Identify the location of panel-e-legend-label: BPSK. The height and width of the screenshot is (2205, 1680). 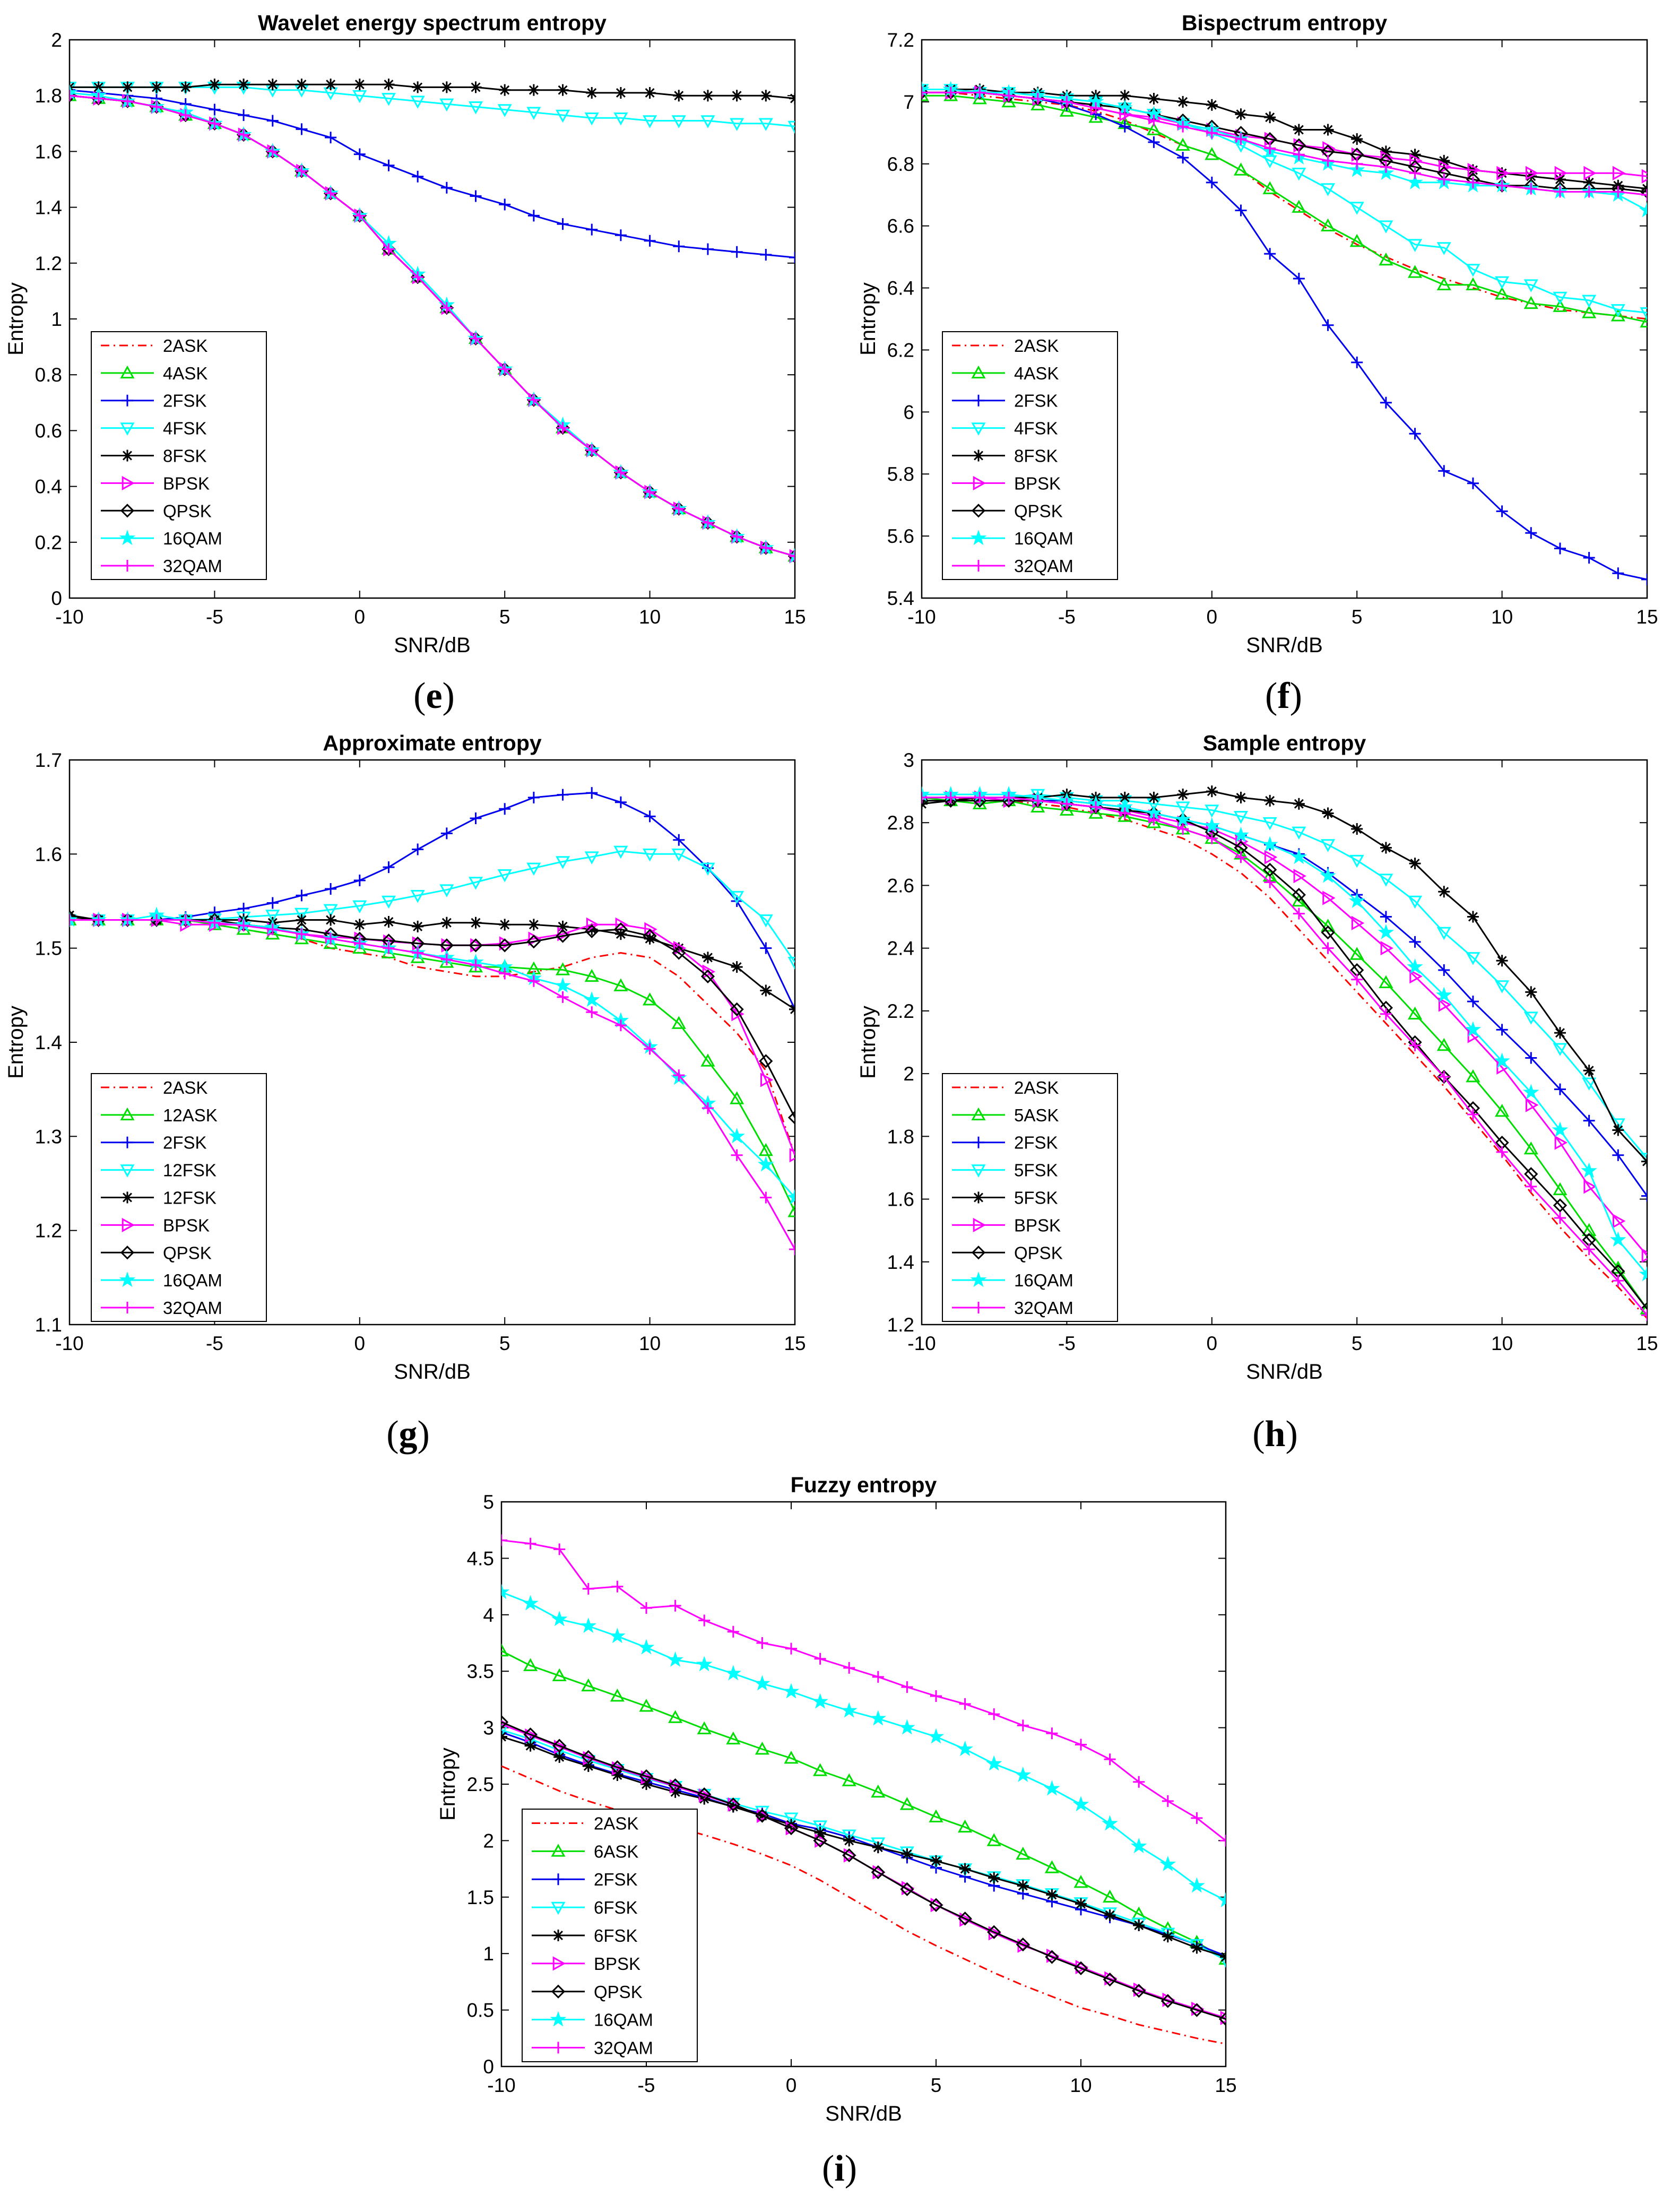
(187, 483).